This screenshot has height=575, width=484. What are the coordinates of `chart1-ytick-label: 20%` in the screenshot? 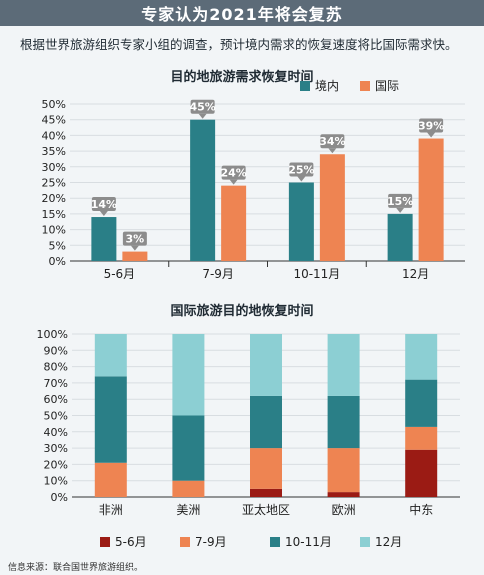 It's located at (54, 198).